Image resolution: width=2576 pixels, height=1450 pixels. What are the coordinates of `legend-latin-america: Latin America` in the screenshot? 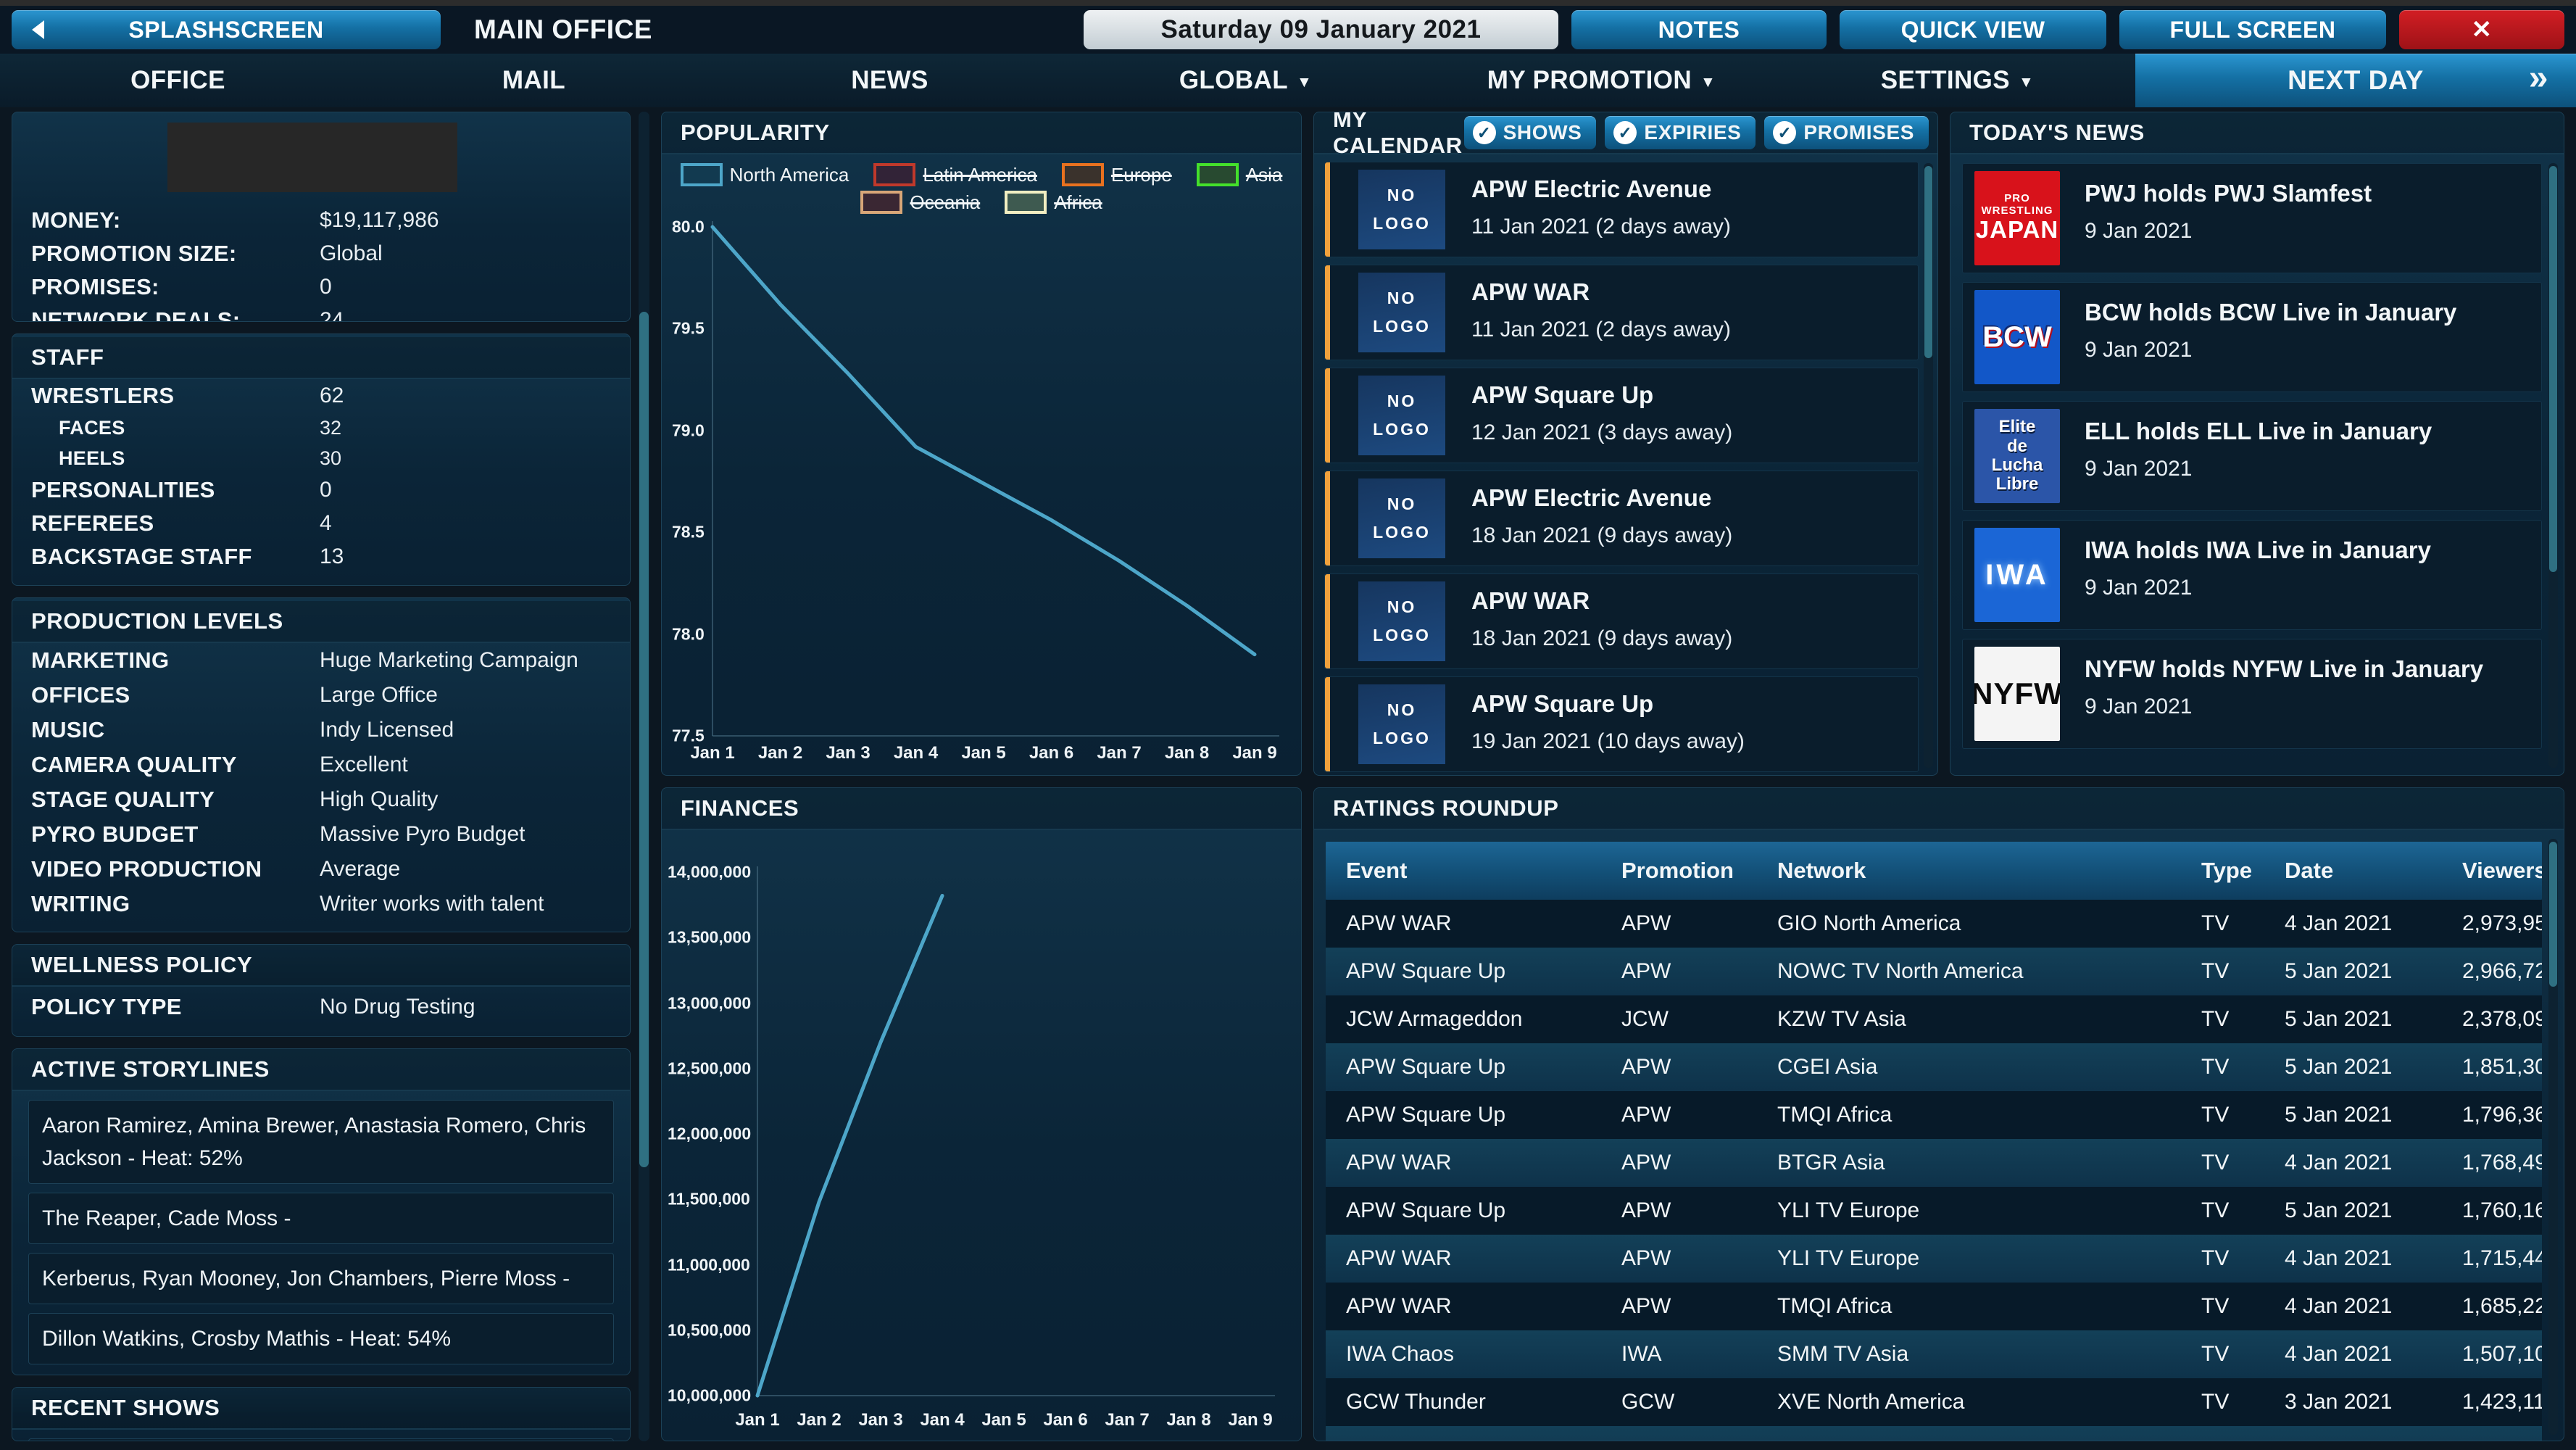 It's located at (955, 174).